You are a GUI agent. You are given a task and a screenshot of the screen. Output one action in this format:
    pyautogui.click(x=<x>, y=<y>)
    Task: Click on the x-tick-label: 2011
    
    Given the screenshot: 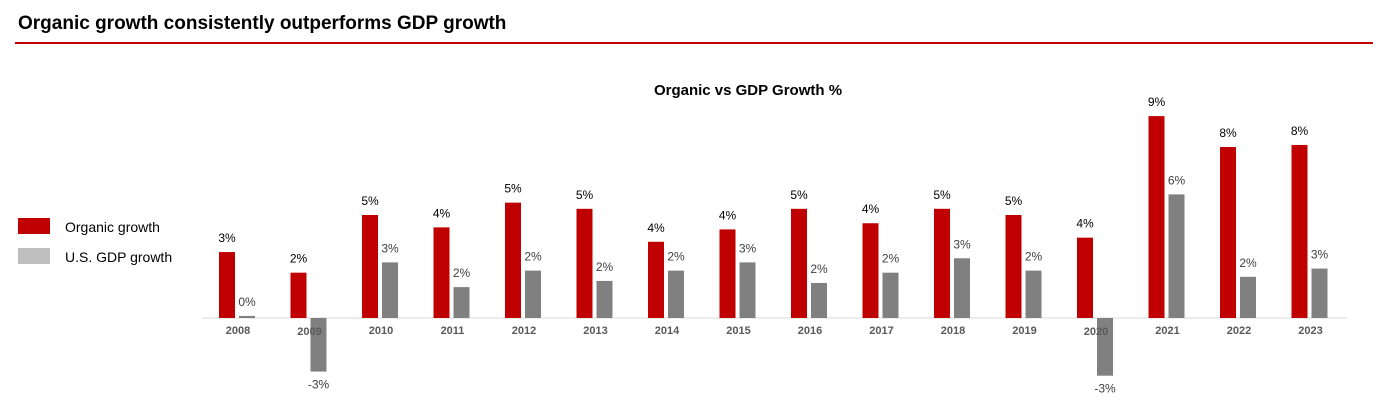 What is the action you would take?
    pyautogui.click(x=453, y=331)
    